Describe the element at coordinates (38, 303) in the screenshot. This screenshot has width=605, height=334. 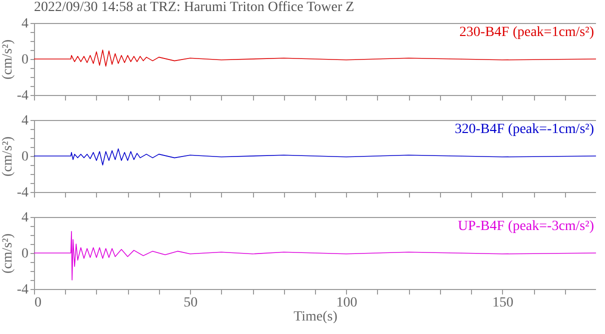
I see `x-tick-label: 0` at that location.